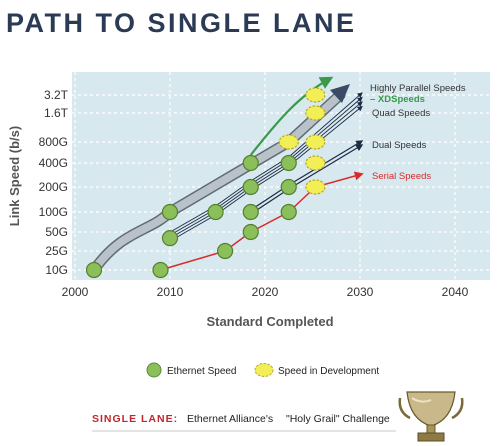  I want to click on y-tick-label: 3.2T, so click(56, 95).